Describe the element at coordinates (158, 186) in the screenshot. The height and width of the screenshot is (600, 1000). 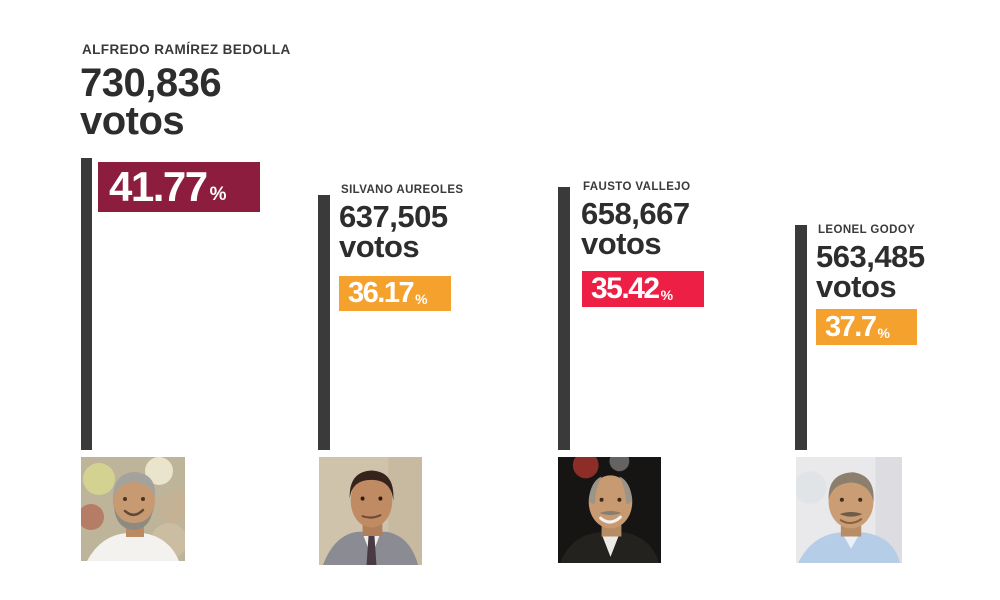
I see `percentage-value: 41.77` at that location.